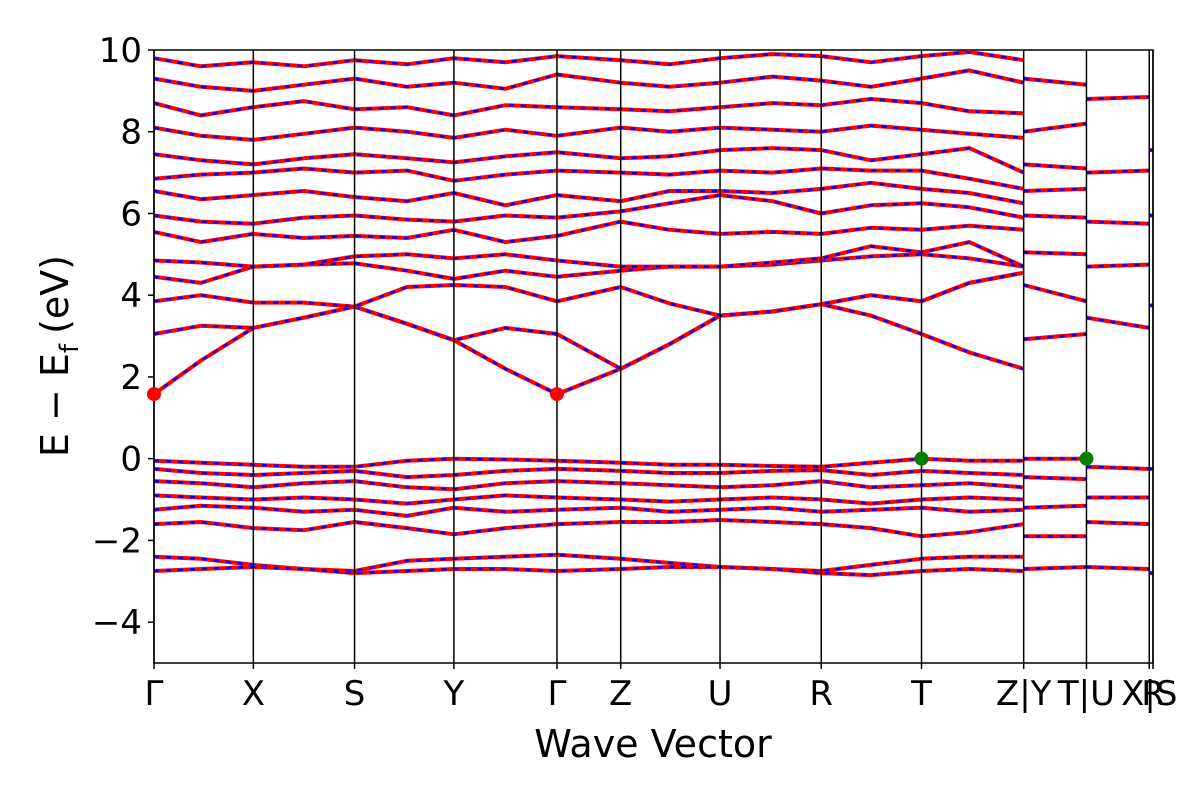  What do you see at coordinates (131, 378) in the screenshot?
I see `y-tick-label-3: 2` at bounding box center [131, 378].